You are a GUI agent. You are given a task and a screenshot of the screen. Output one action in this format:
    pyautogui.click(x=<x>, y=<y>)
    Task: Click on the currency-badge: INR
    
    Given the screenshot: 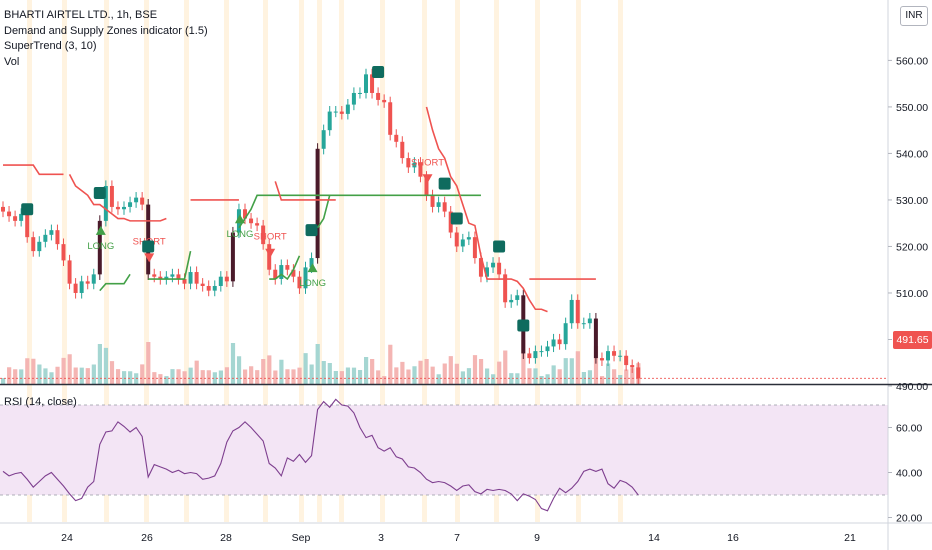 What is the action you would take?
    pyautogui.click(x=914, y=16)
    